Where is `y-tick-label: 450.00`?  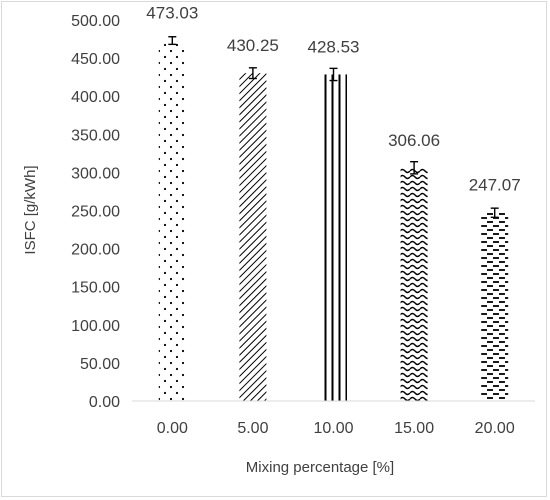
y-tick-label: 450.00 is located at coordinates (95, 59).